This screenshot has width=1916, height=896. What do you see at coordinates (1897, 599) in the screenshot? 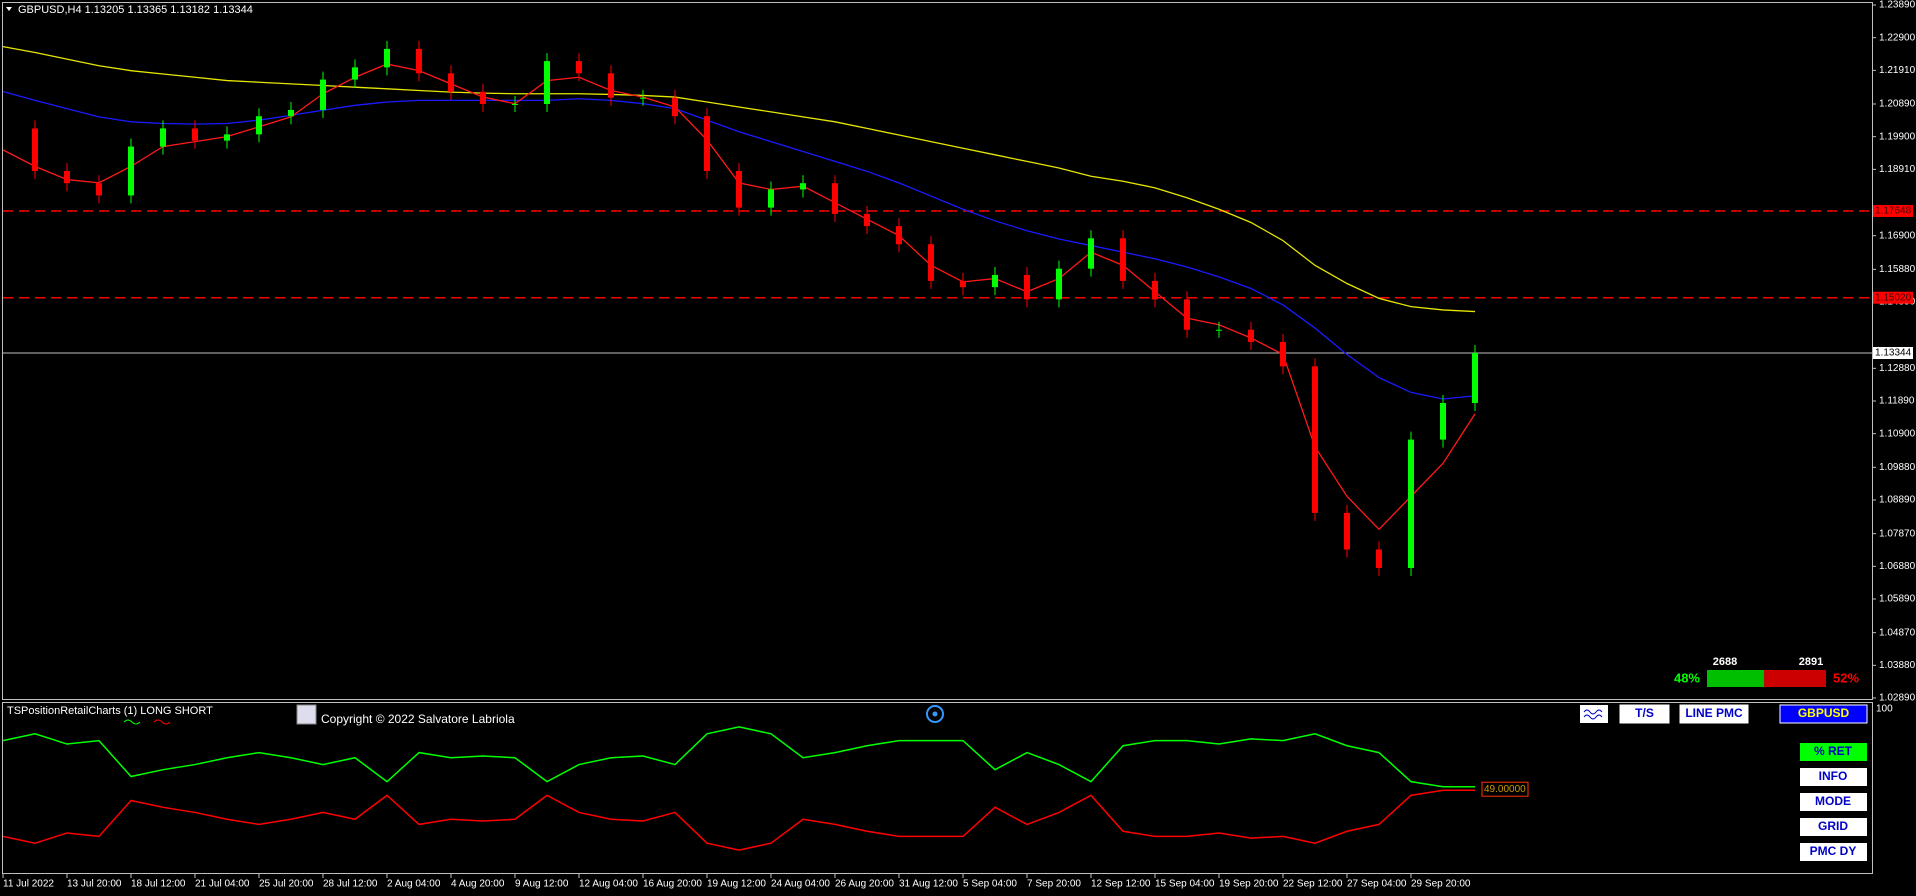
I see `y-tick-label: 1.05890` at bounding box center [1897, 599].